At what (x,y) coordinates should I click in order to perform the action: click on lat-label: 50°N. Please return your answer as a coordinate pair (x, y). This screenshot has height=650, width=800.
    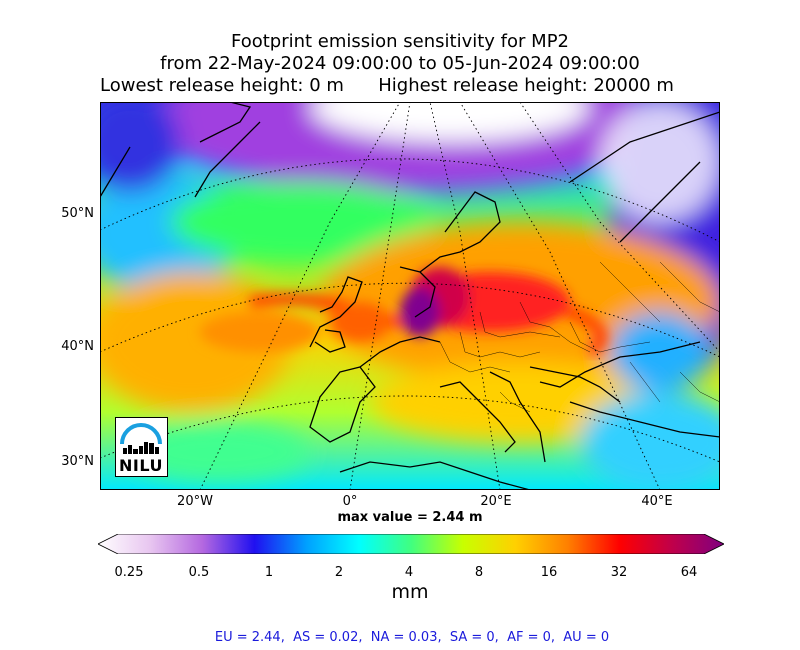
    Looking at the image, I should click on (77, 213).